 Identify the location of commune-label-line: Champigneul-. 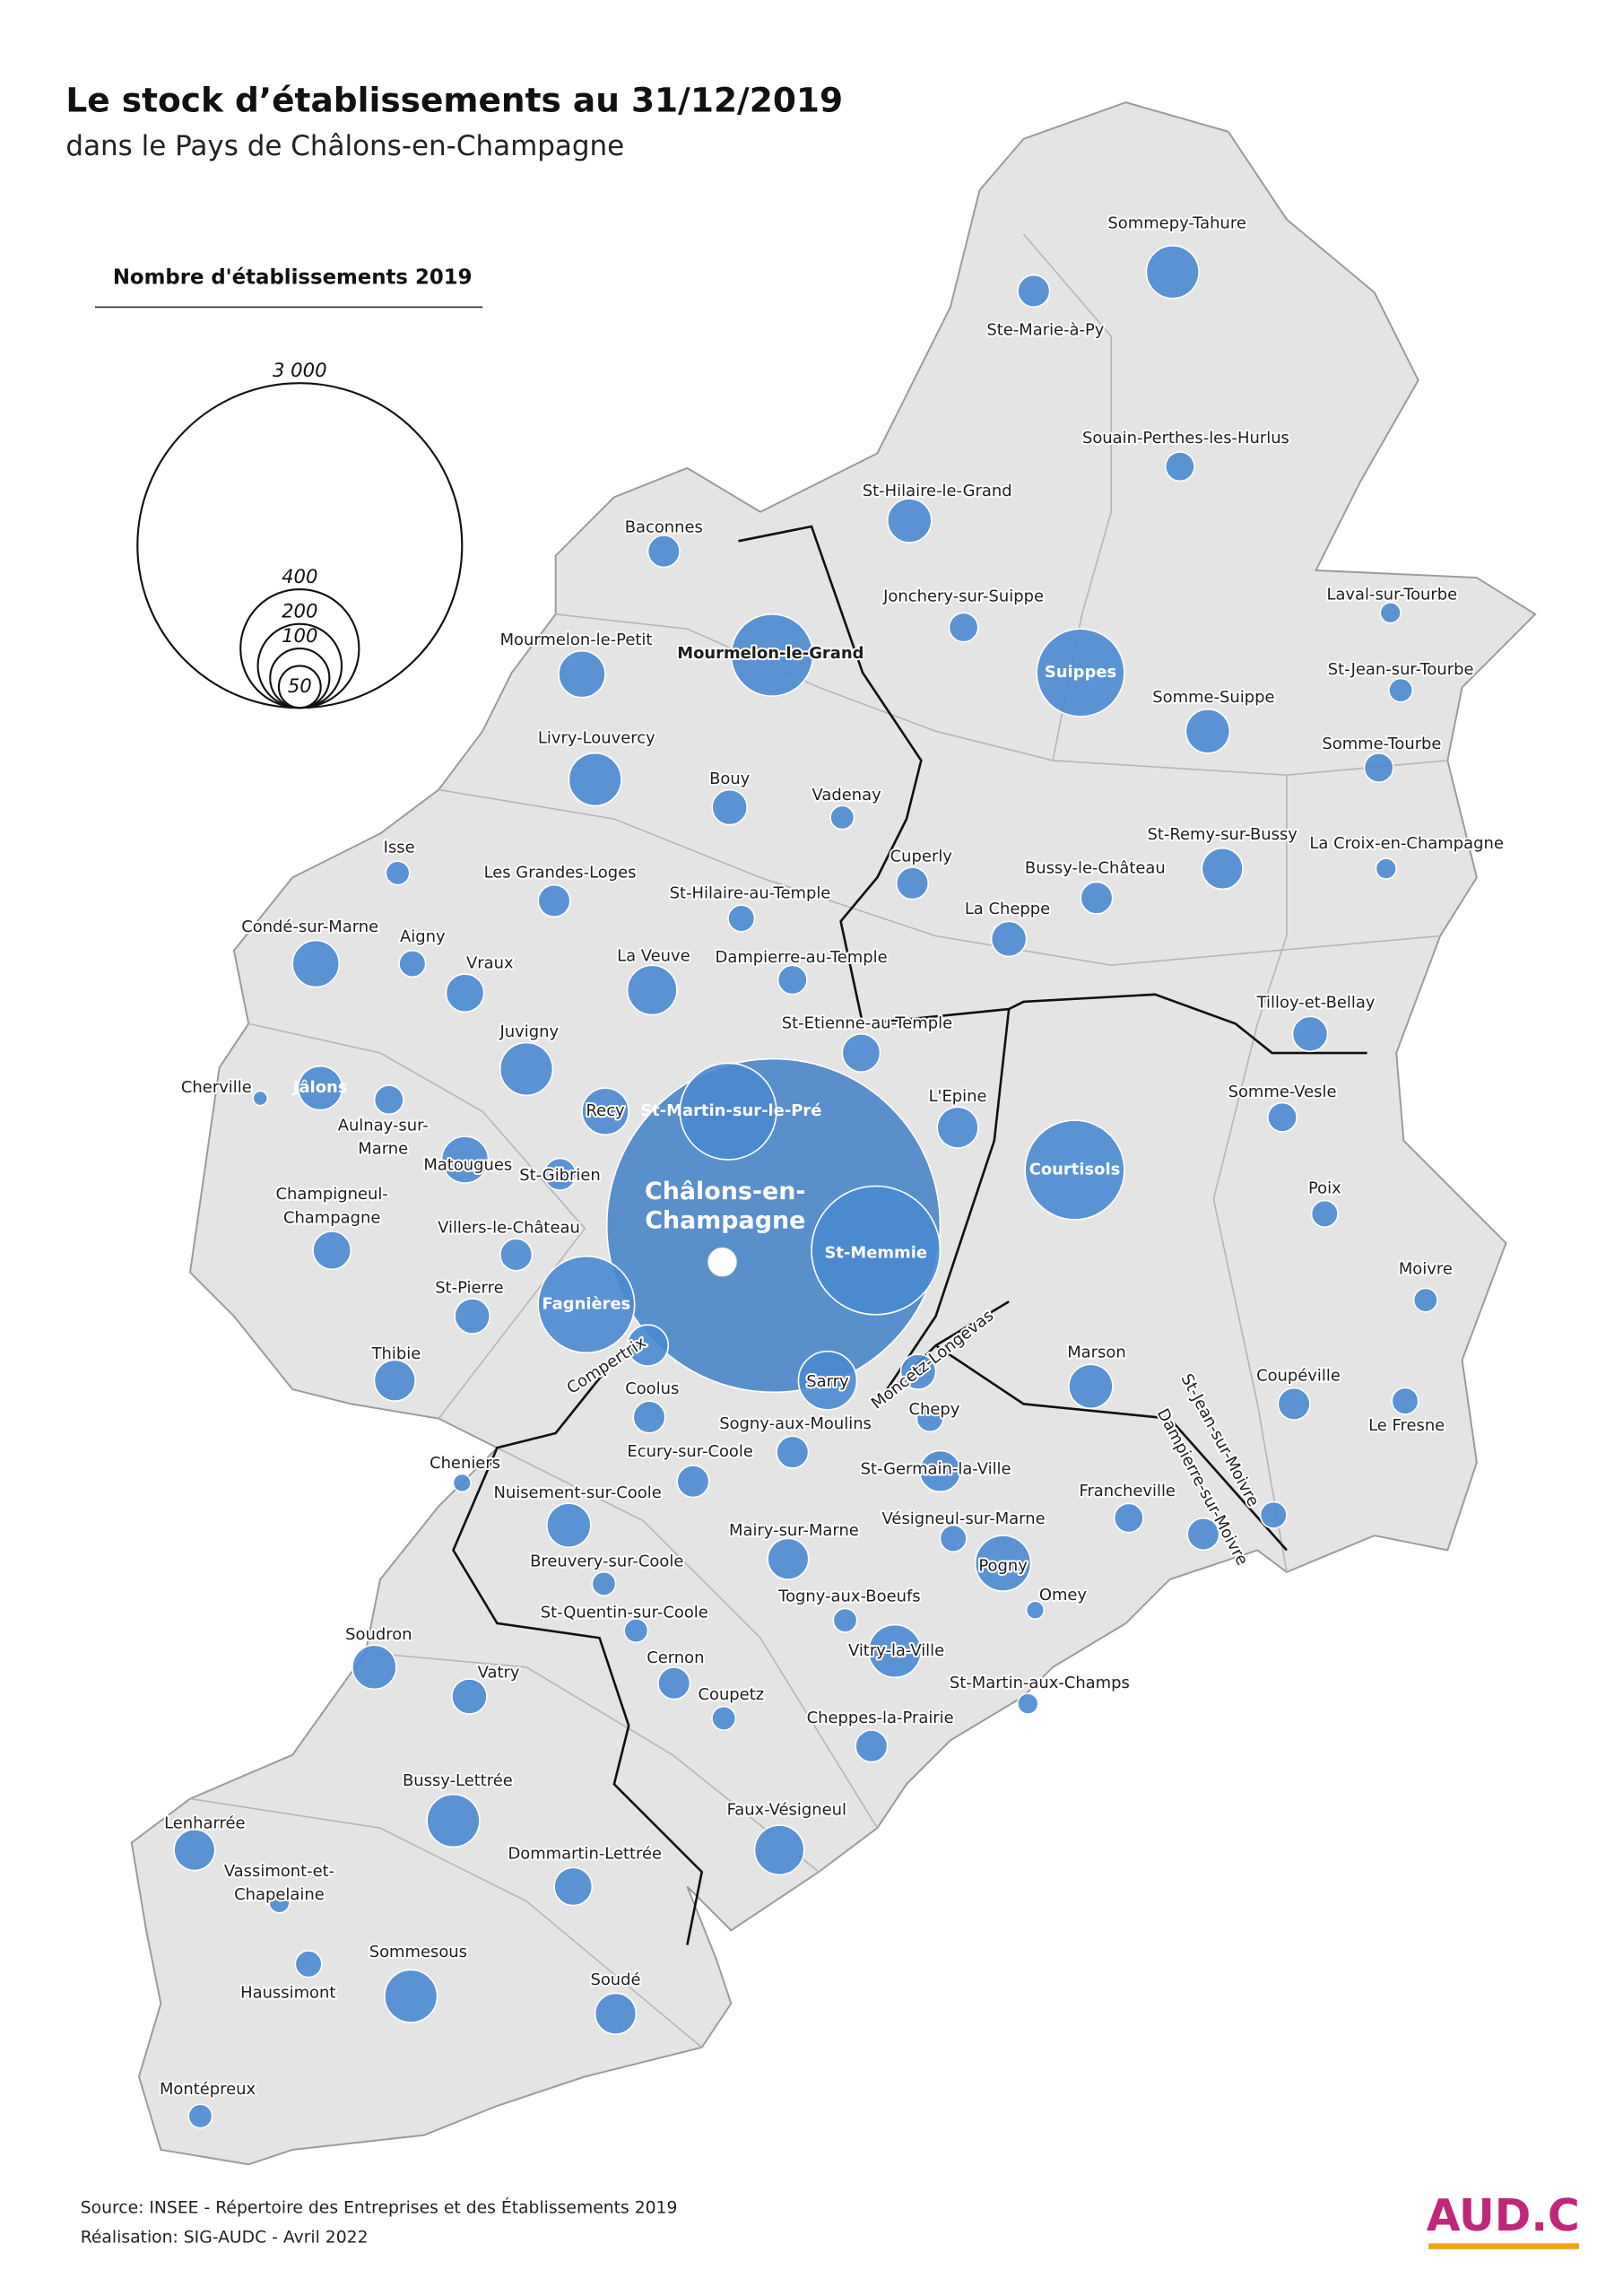
(332, 1194).